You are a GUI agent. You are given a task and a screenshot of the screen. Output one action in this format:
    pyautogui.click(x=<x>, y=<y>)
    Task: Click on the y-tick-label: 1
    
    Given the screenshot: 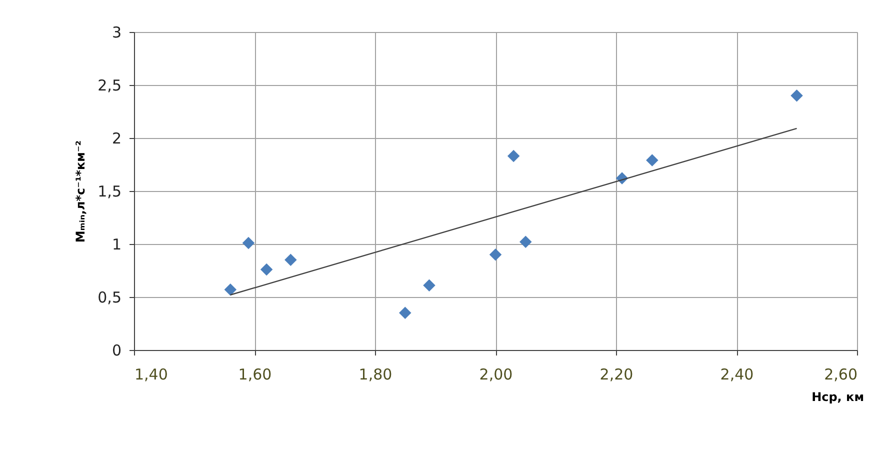 What is the action you would take?
    pyautogui.click(x=117, y=245)
    